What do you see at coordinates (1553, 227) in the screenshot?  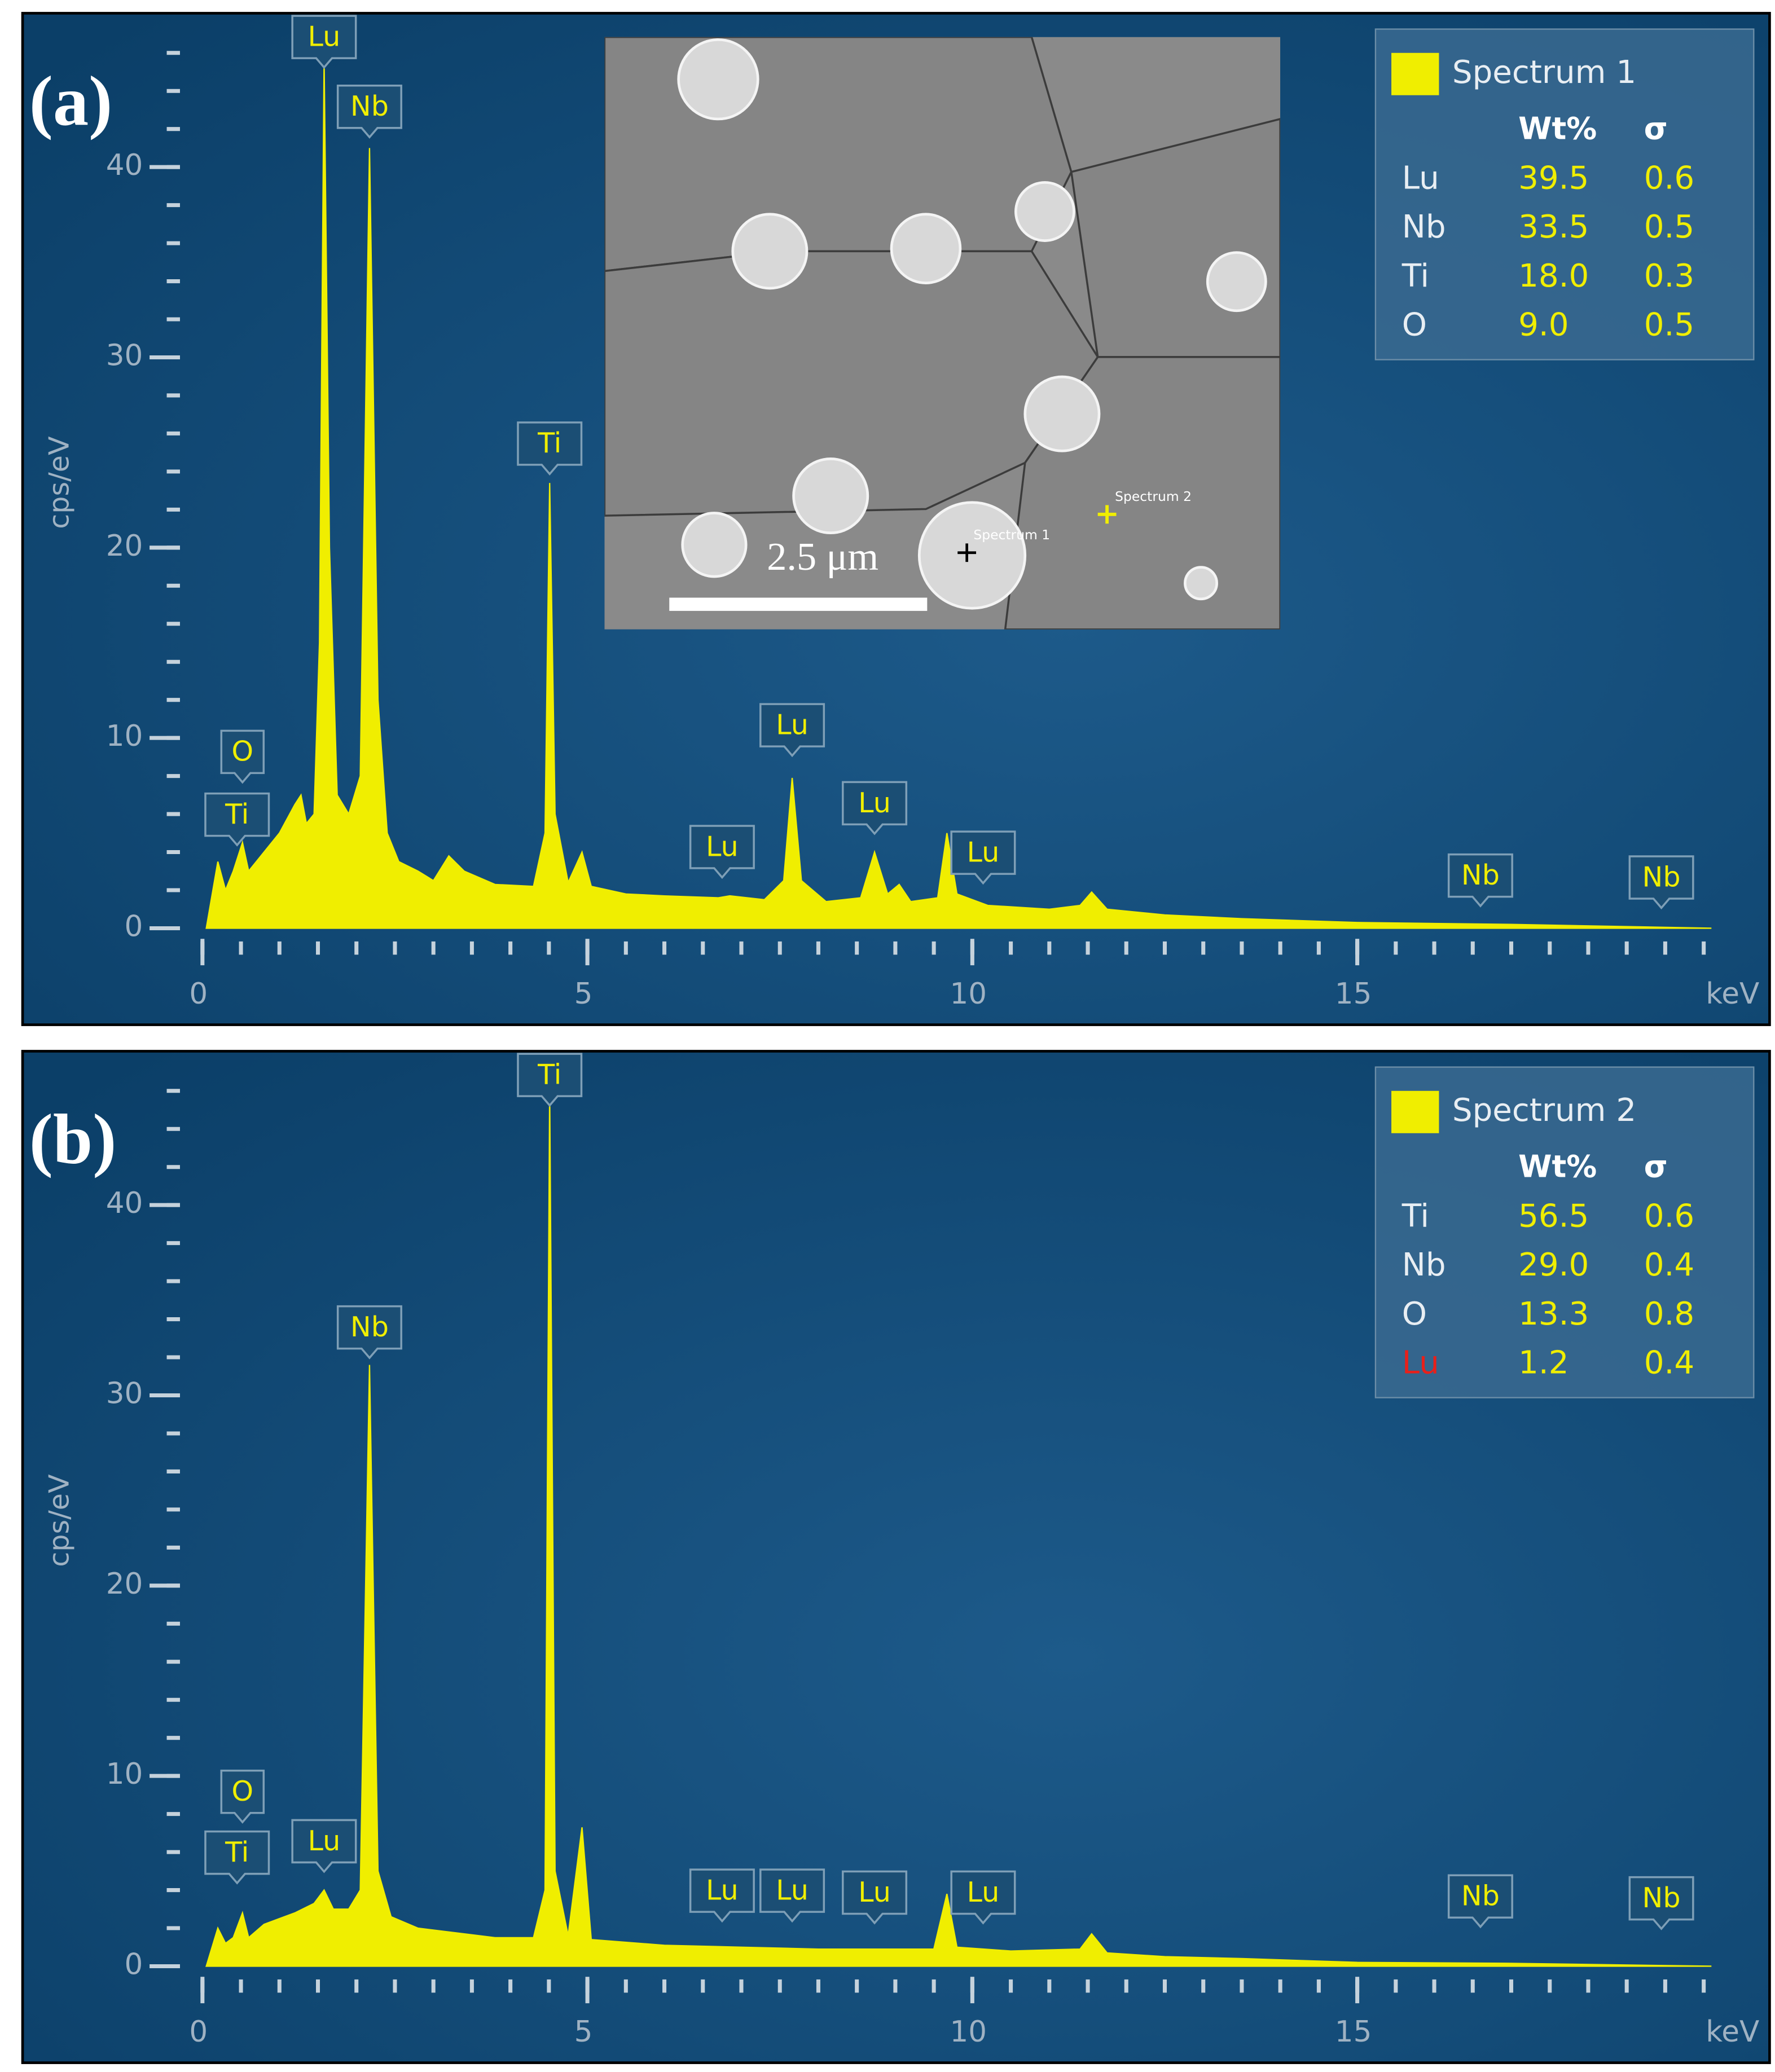 I see `legend-wt: 33.5` at bounding box center [1553, 227].